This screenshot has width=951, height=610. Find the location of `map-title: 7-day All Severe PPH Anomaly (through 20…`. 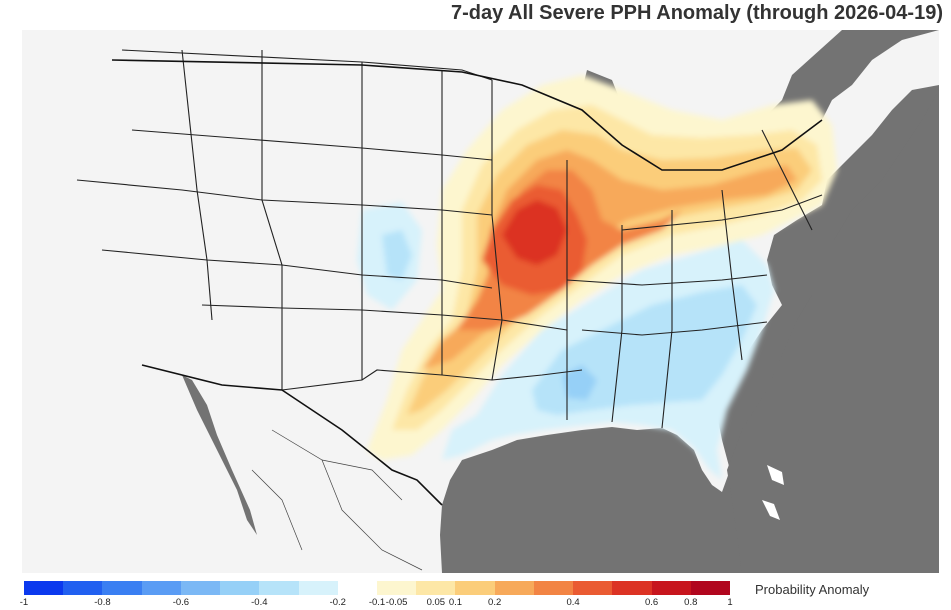

map-title: 7-day All Severe PPH Anomaly (through 20… is located at coordinates (696, 13).